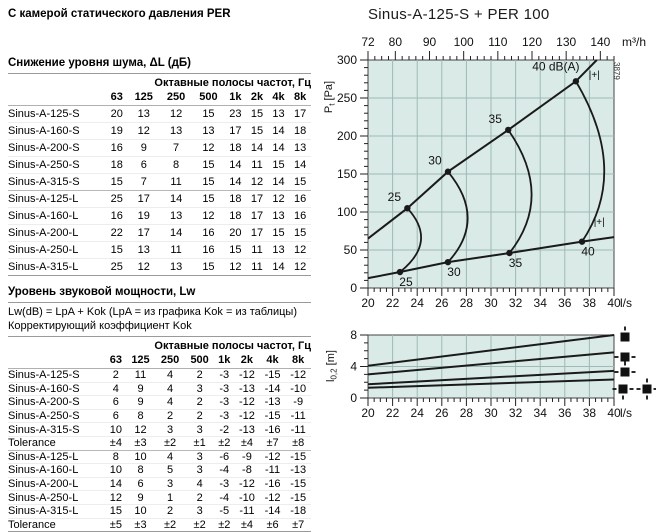 This screenshot has height=532, width=656. Describe the element at coordinates (599, 222) in the screenshot. I see `duct-marker: |+|` at that location.